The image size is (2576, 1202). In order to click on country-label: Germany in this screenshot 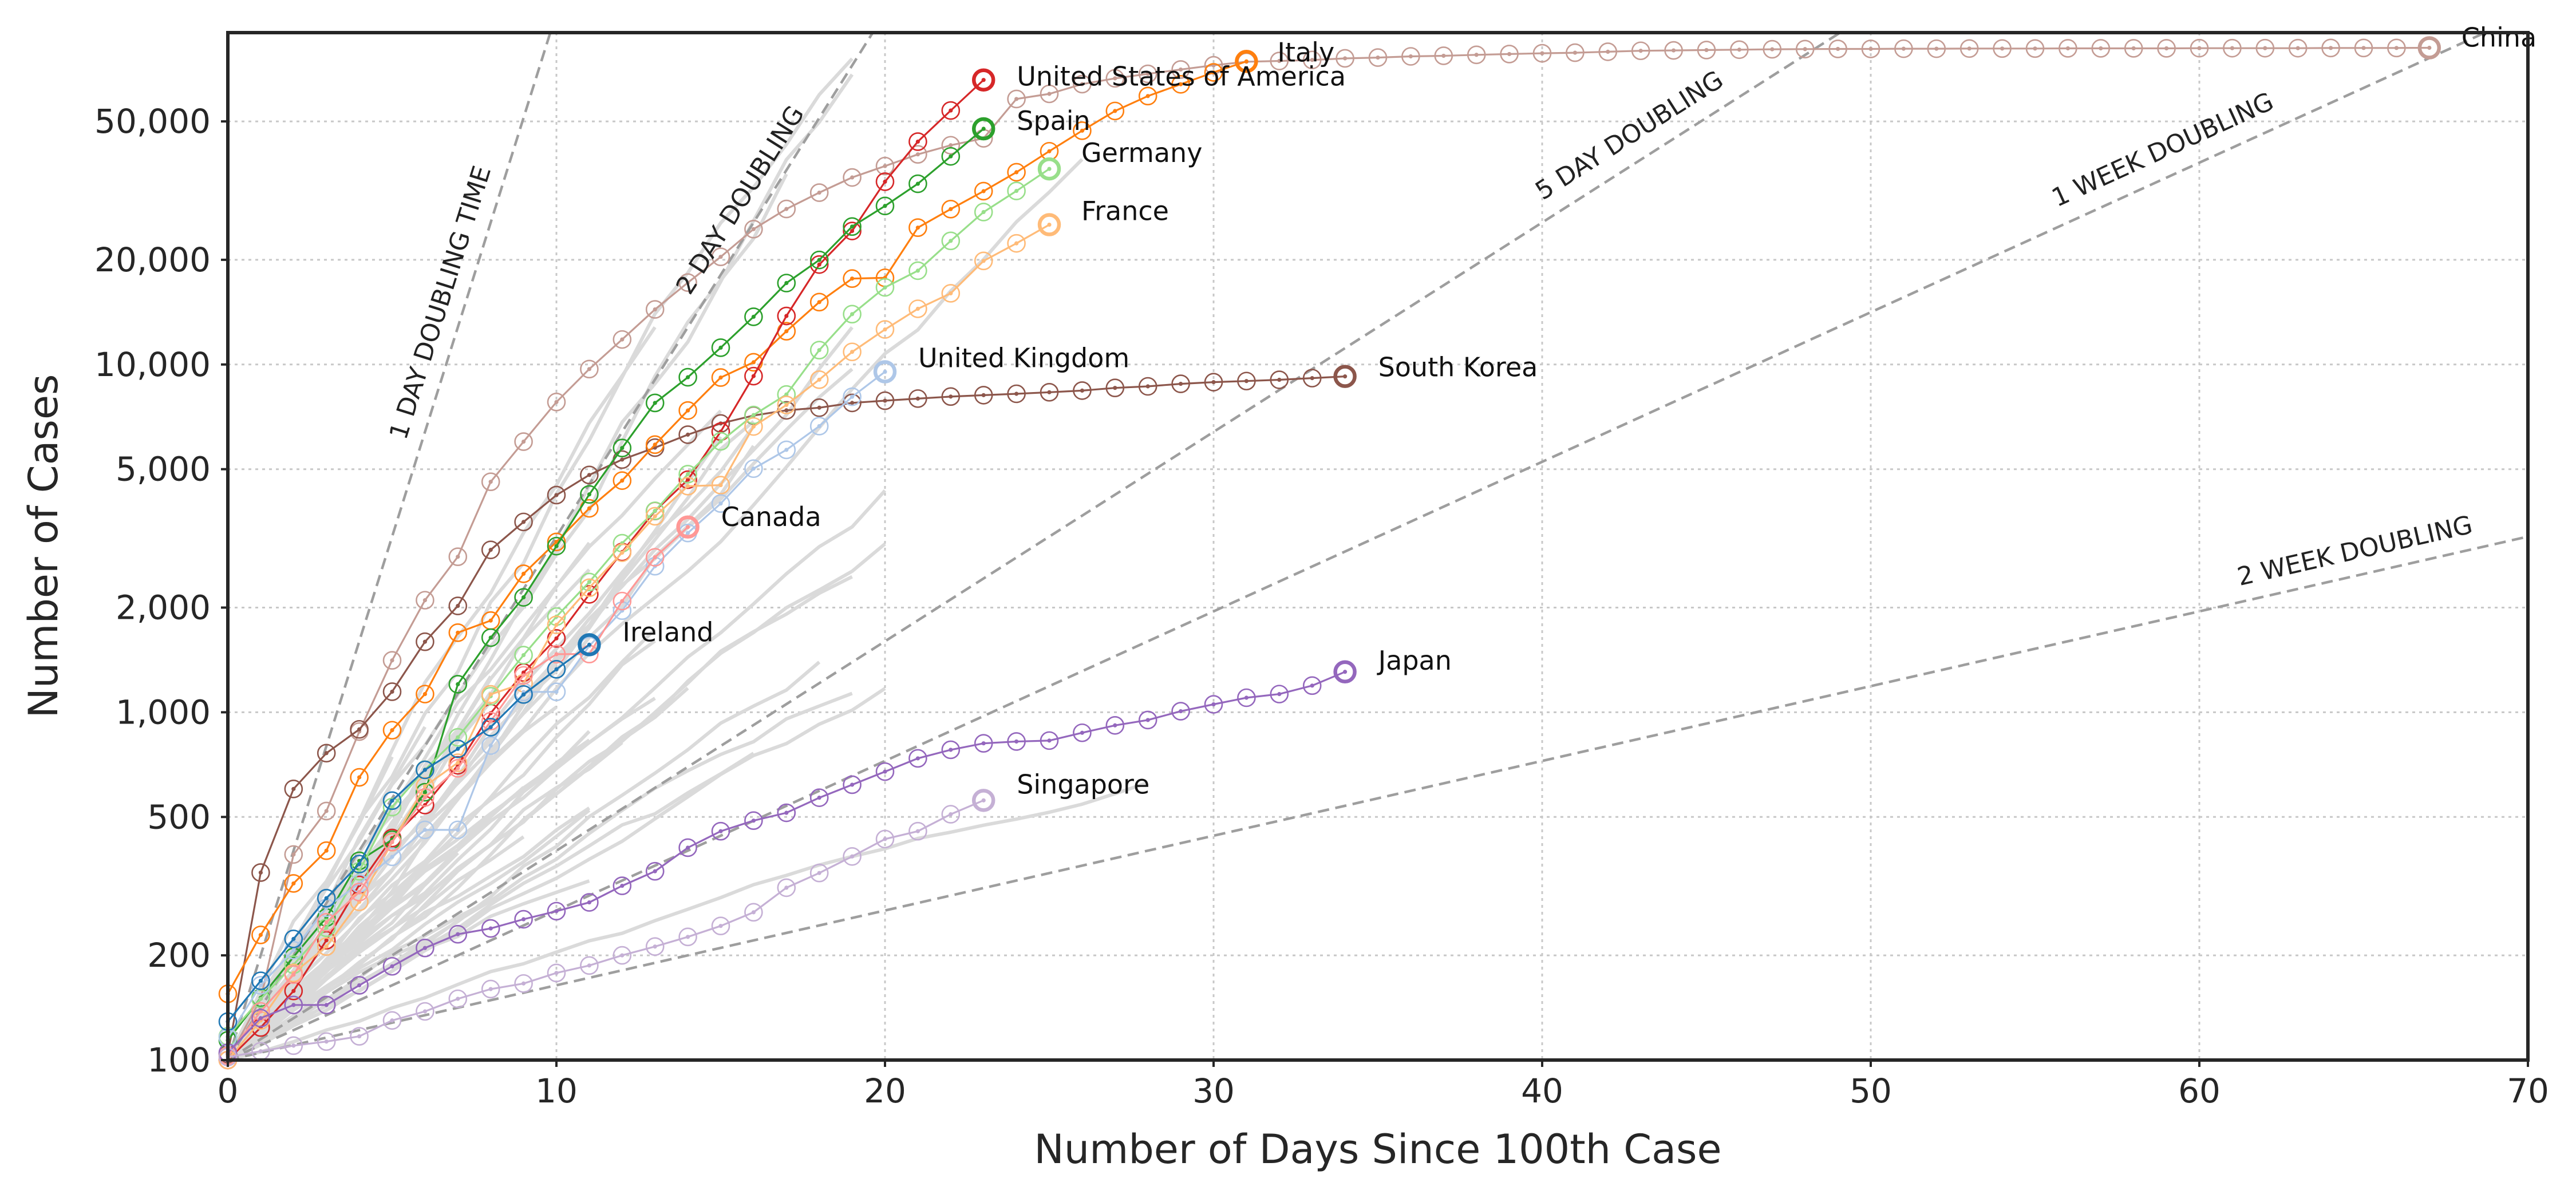, I will do `click(1141, 152)`.